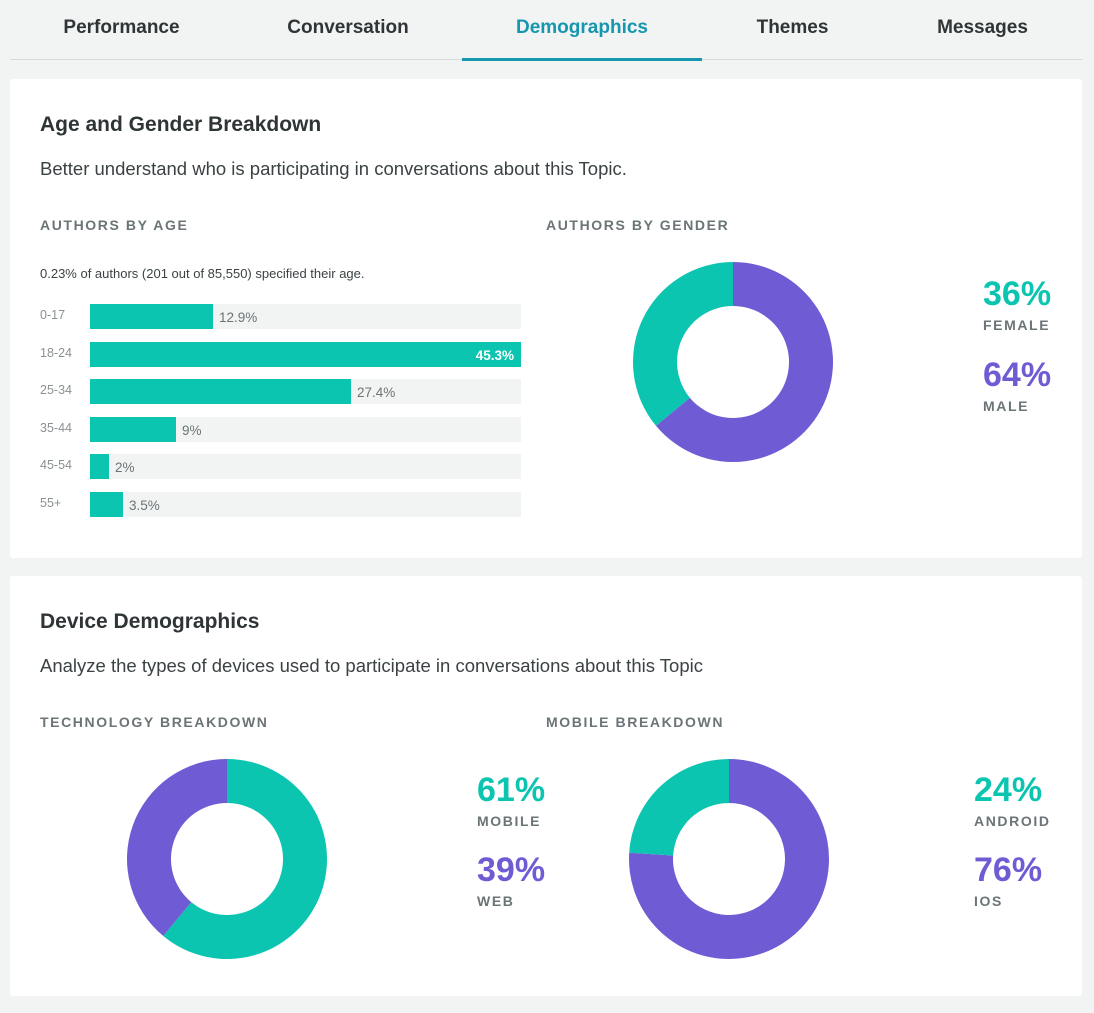  Describe the element at coordinates (238, 317) in the screenshot. I see `age-bar-value: 12.9%` at that location.